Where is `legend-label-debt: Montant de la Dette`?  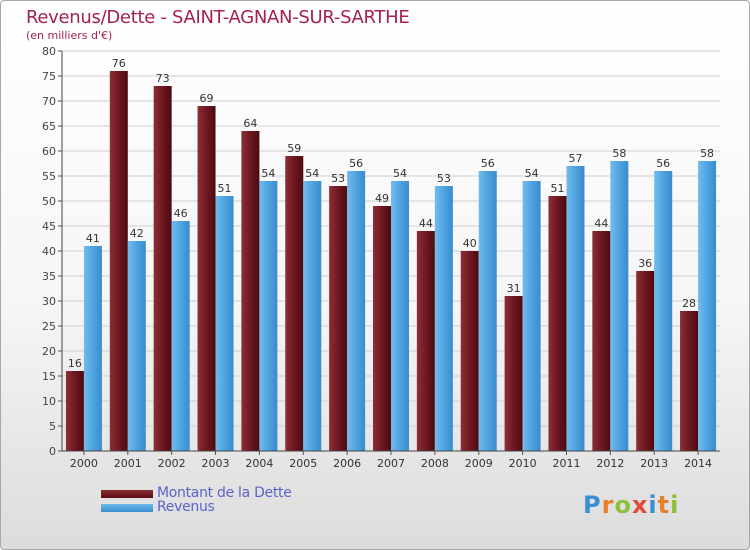 legend-label-debt: Montant de la Dette is located at coordinates (224, 493).